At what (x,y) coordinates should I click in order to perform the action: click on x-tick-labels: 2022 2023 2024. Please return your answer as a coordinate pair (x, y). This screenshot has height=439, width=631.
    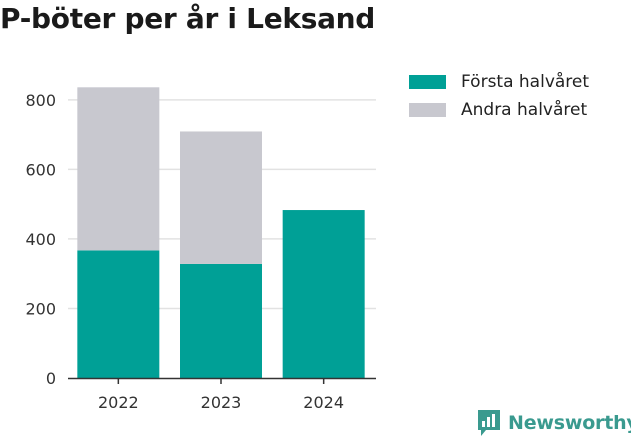
    Looking at the image, I should click on (221, 395).